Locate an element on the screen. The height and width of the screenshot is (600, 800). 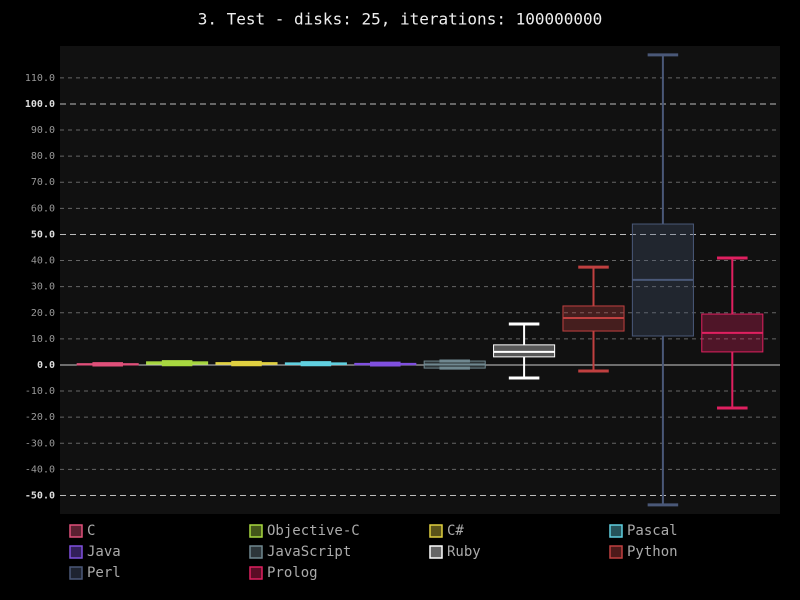
y-tick-label: 10.0 is located at coordinates (43, 339).